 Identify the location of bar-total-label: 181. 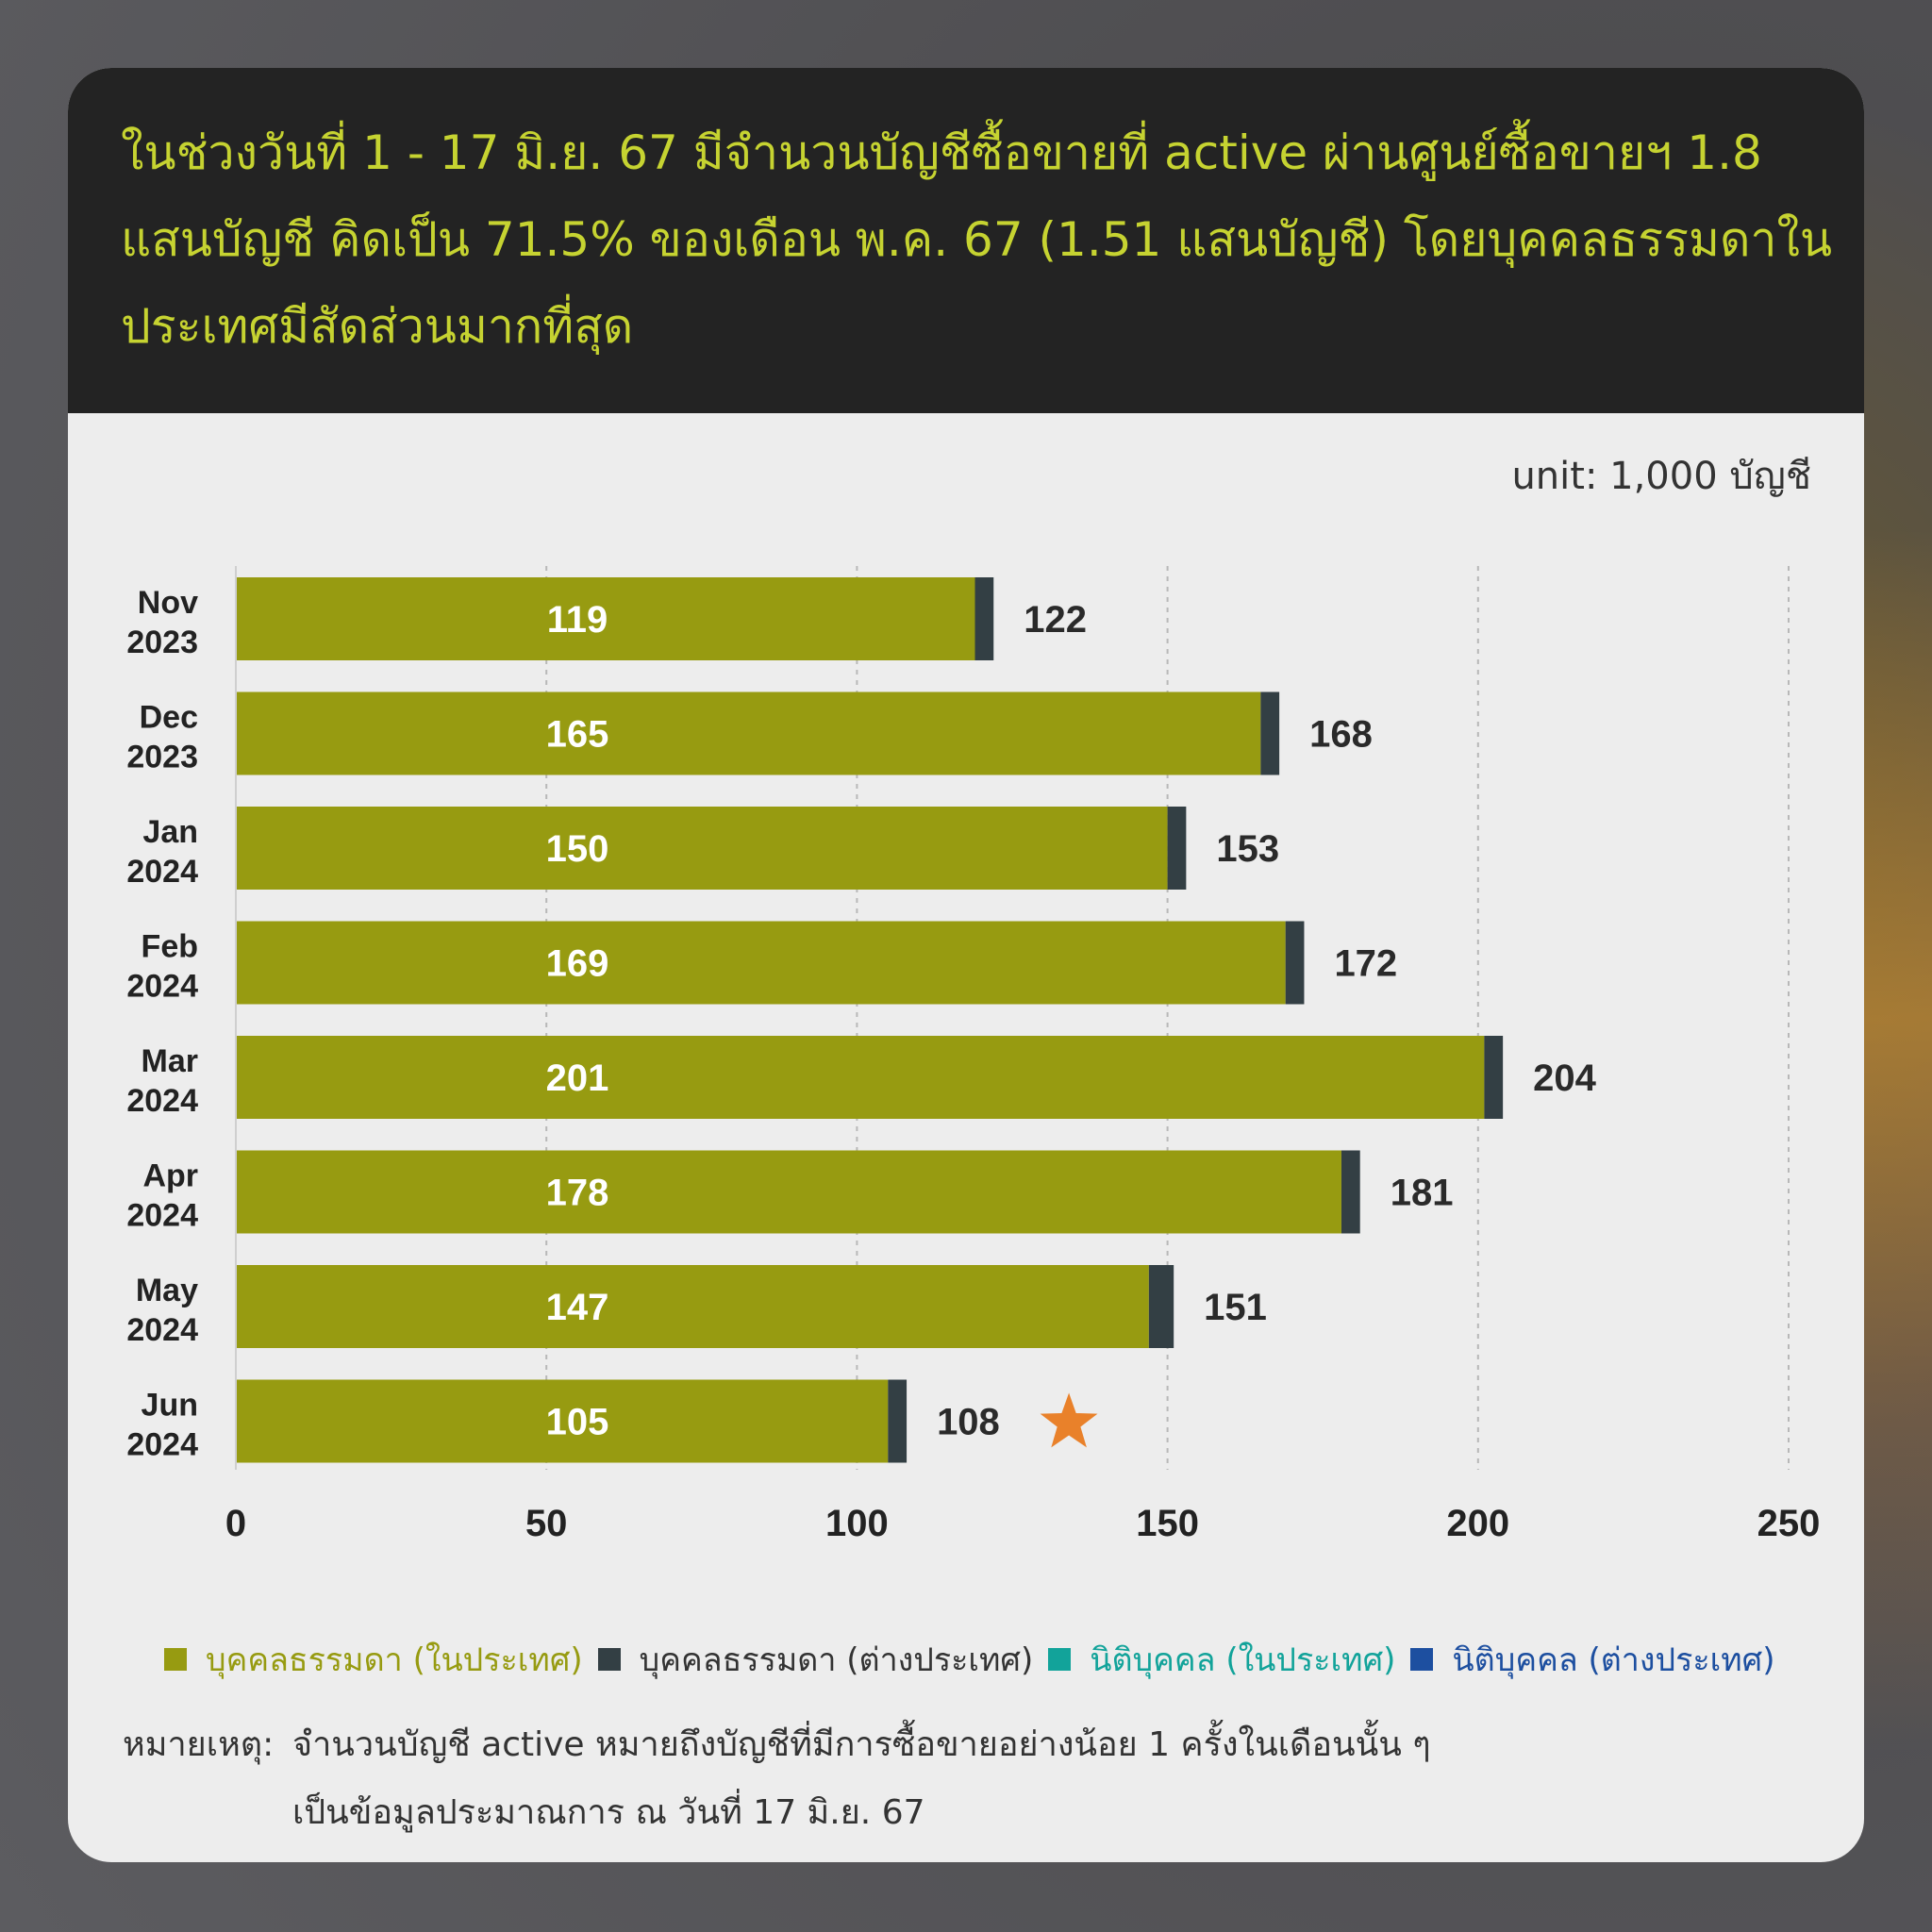
(1422, 1194).